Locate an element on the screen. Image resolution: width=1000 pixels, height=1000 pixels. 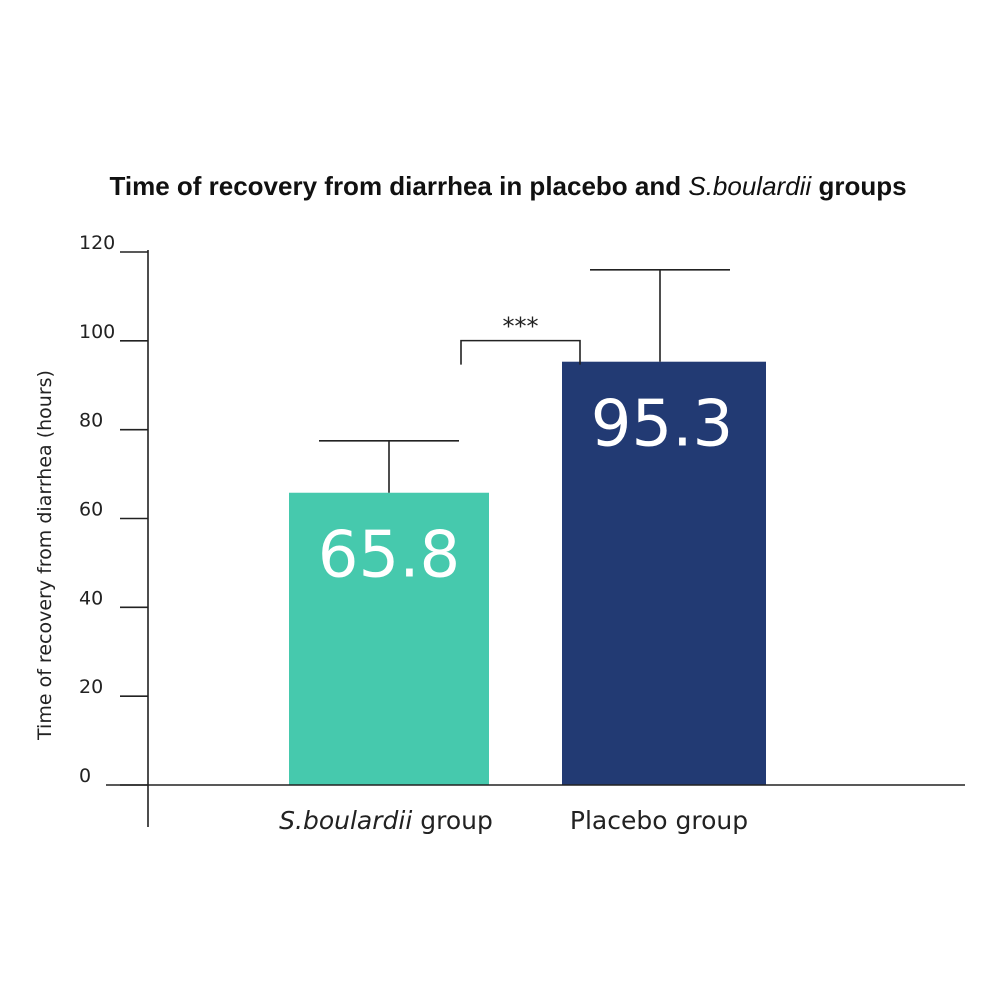
y-tick-label: 100 is located at coordinates (97, 332).